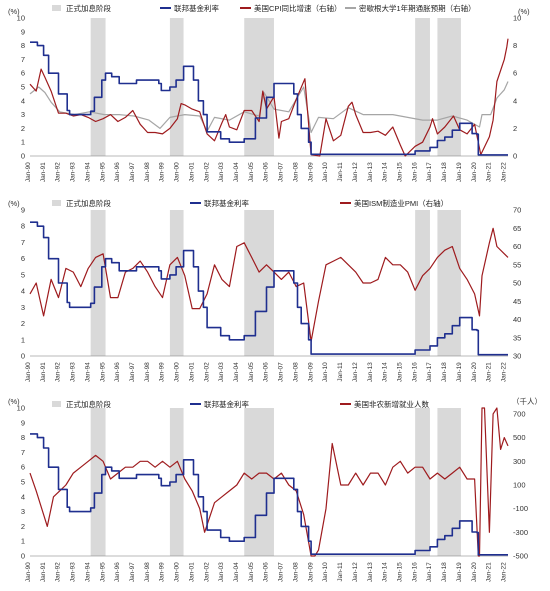 This screenshot has height=591, width=550. I want to click on right-tick-label: 10, so click(517, 18).